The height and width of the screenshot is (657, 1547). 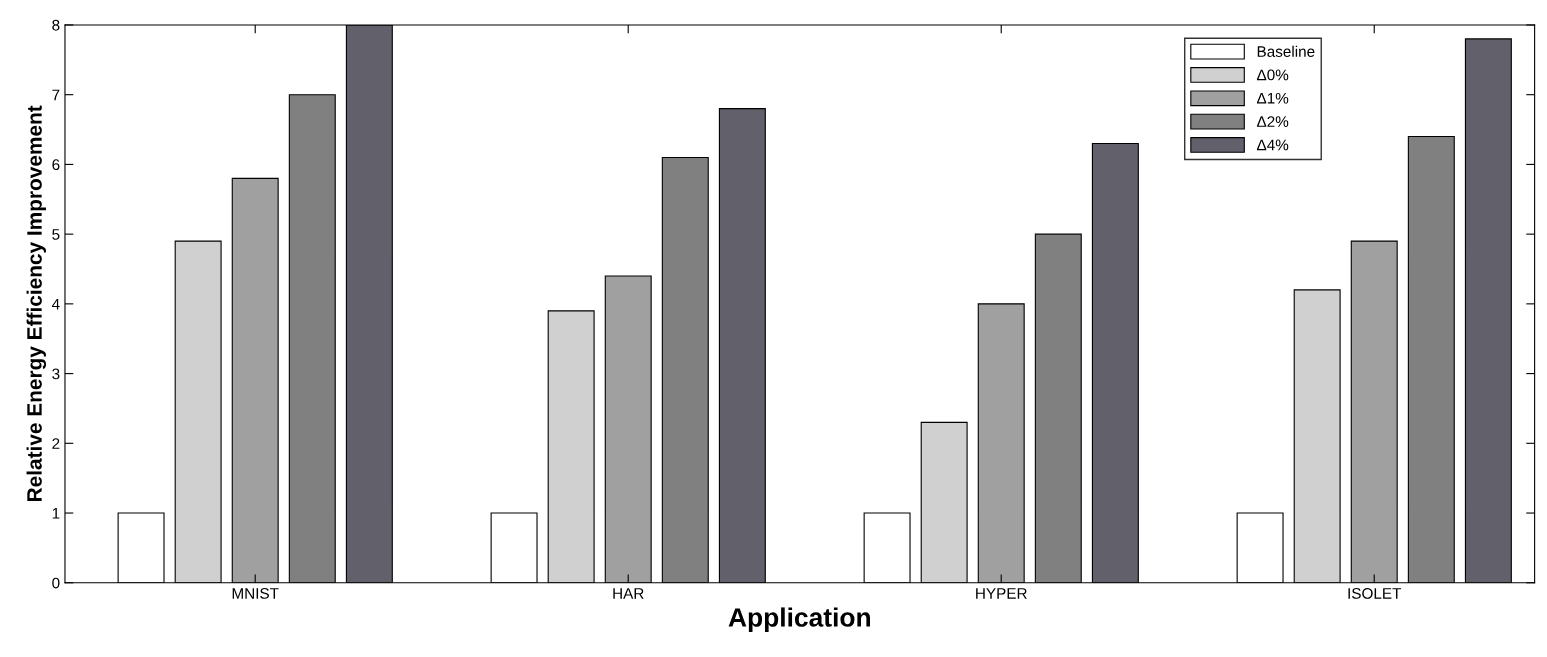 What do you see at coordinates (56, 443) in the screenshot?
I see `y-tick-label: 2` at bounding box center [56, 443].